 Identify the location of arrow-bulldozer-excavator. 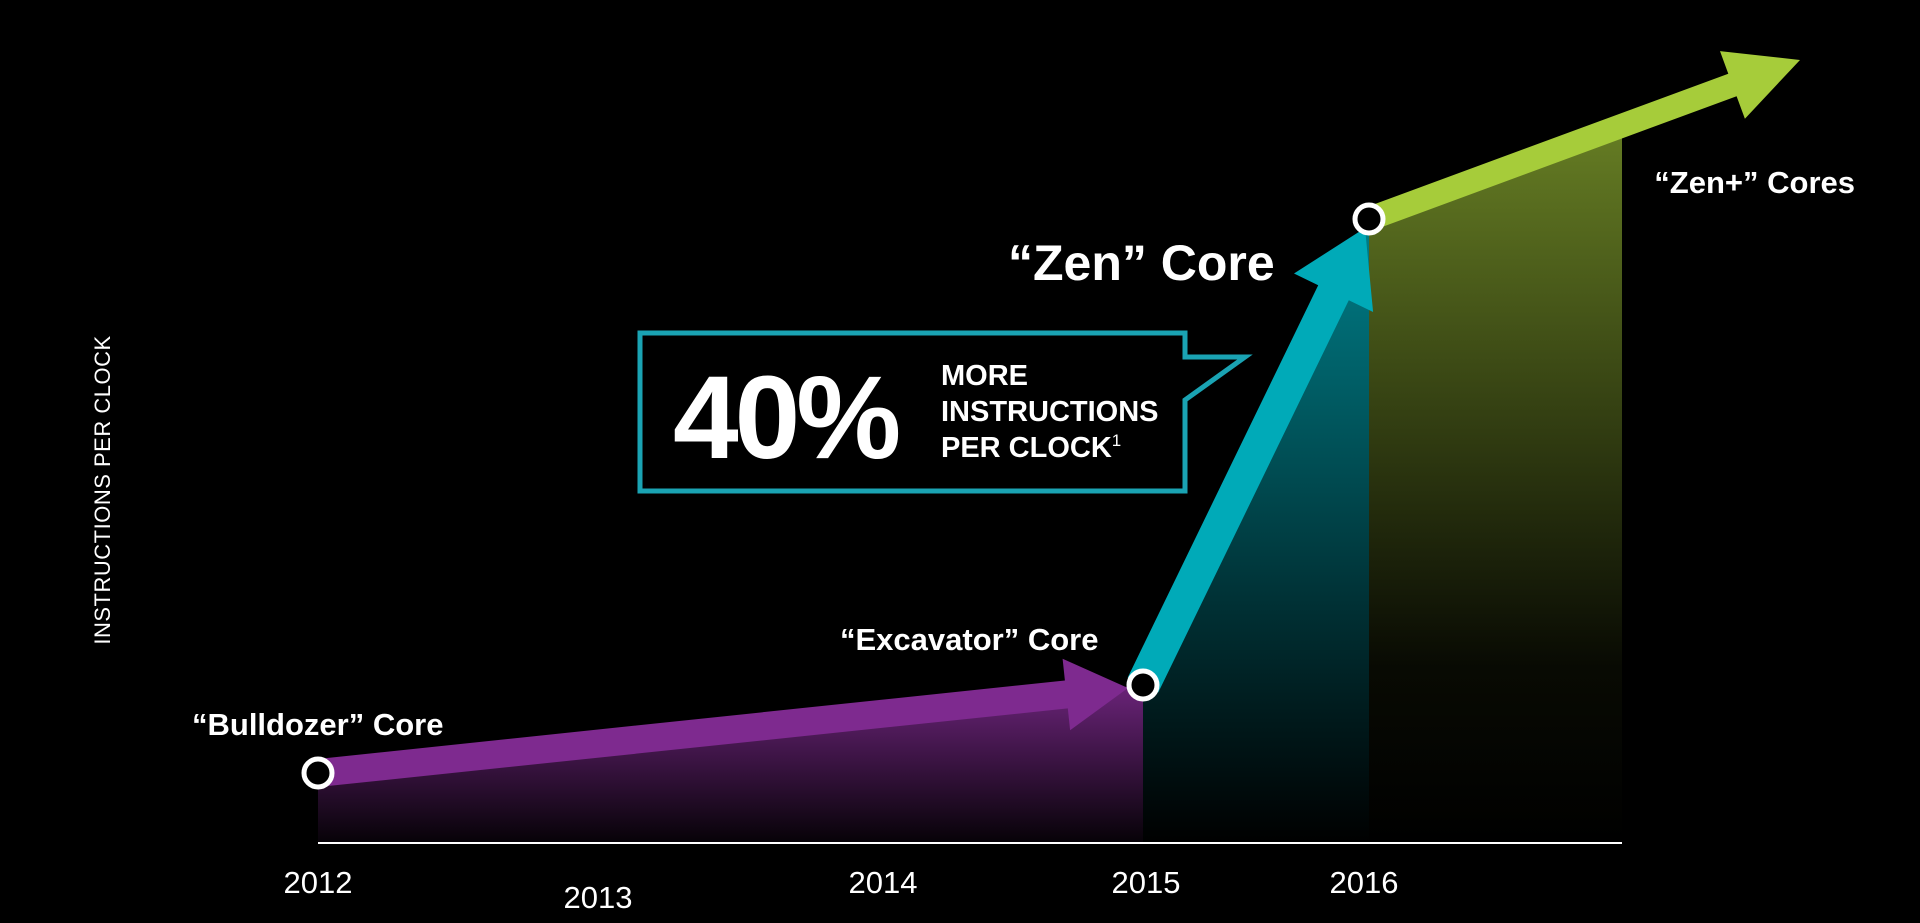
(722, 722).